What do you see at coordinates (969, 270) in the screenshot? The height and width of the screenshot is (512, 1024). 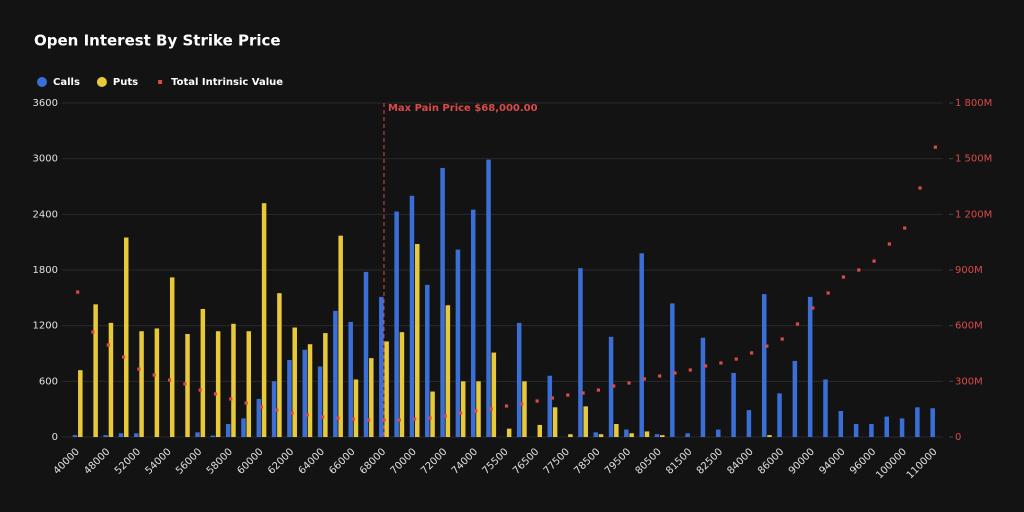 I see `y2-tick-label: 900M` at bounding box center [969, 270].